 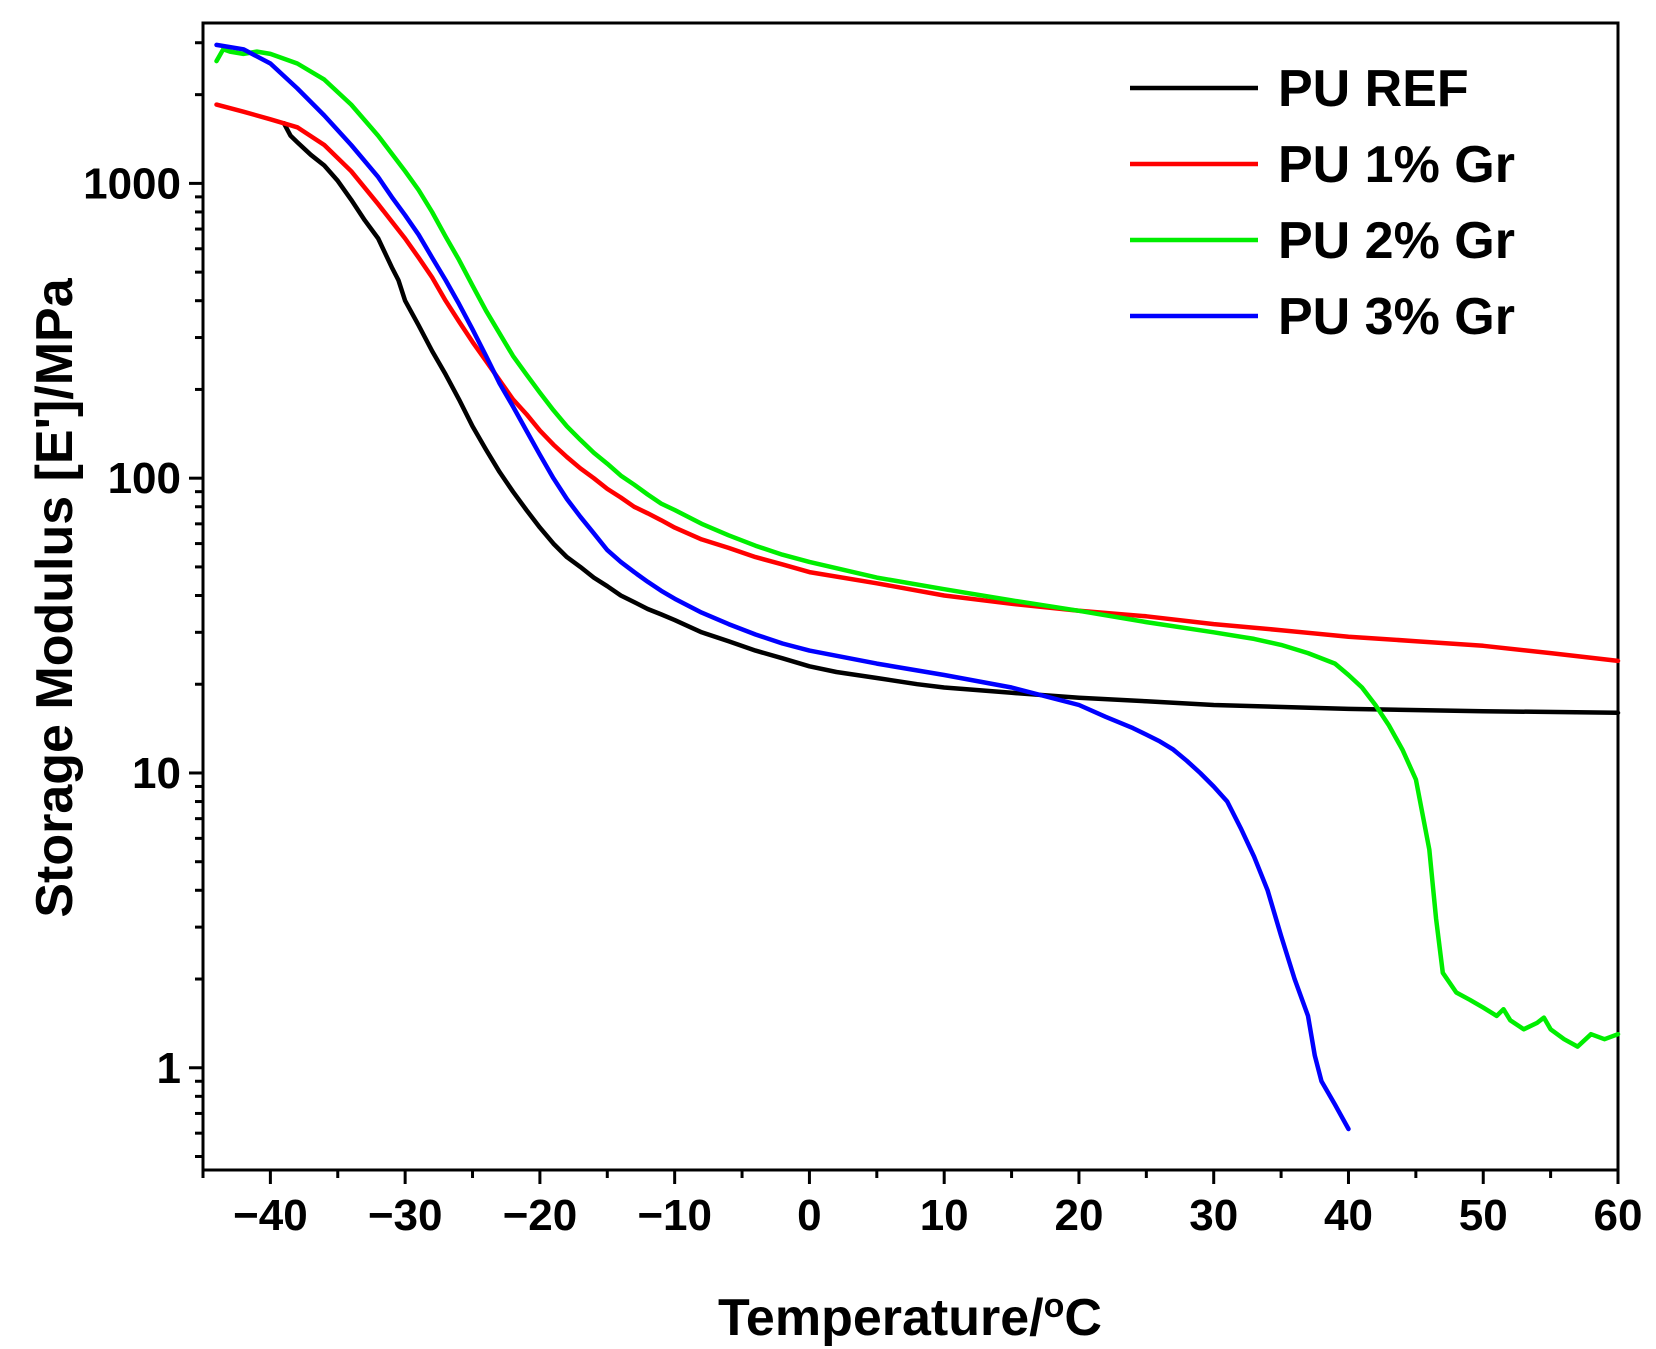 I want to click on y-axis-ticks: 1 10 100 1000, so click(x=143, y=600).